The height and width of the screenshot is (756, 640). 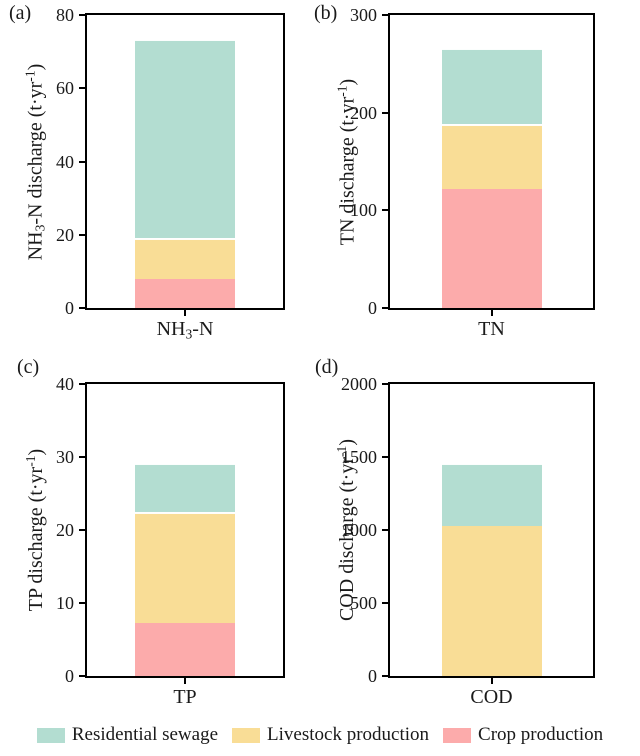 I want to click on legend-item-crop-production: Crop production, so click(x=523, y=735).